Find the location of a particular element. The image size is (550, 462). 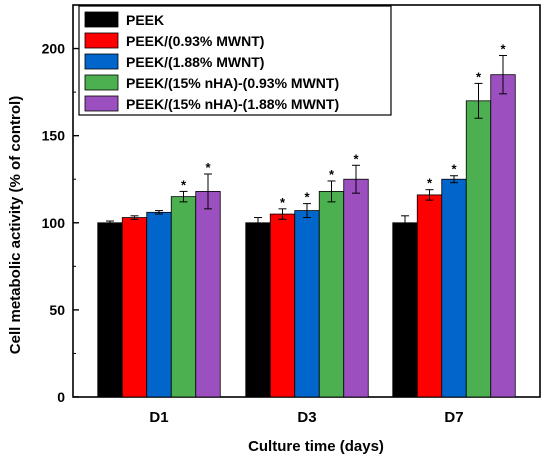

legend-label: PEEK/(1.88% MWNT) is located at coordinates (195, 62).